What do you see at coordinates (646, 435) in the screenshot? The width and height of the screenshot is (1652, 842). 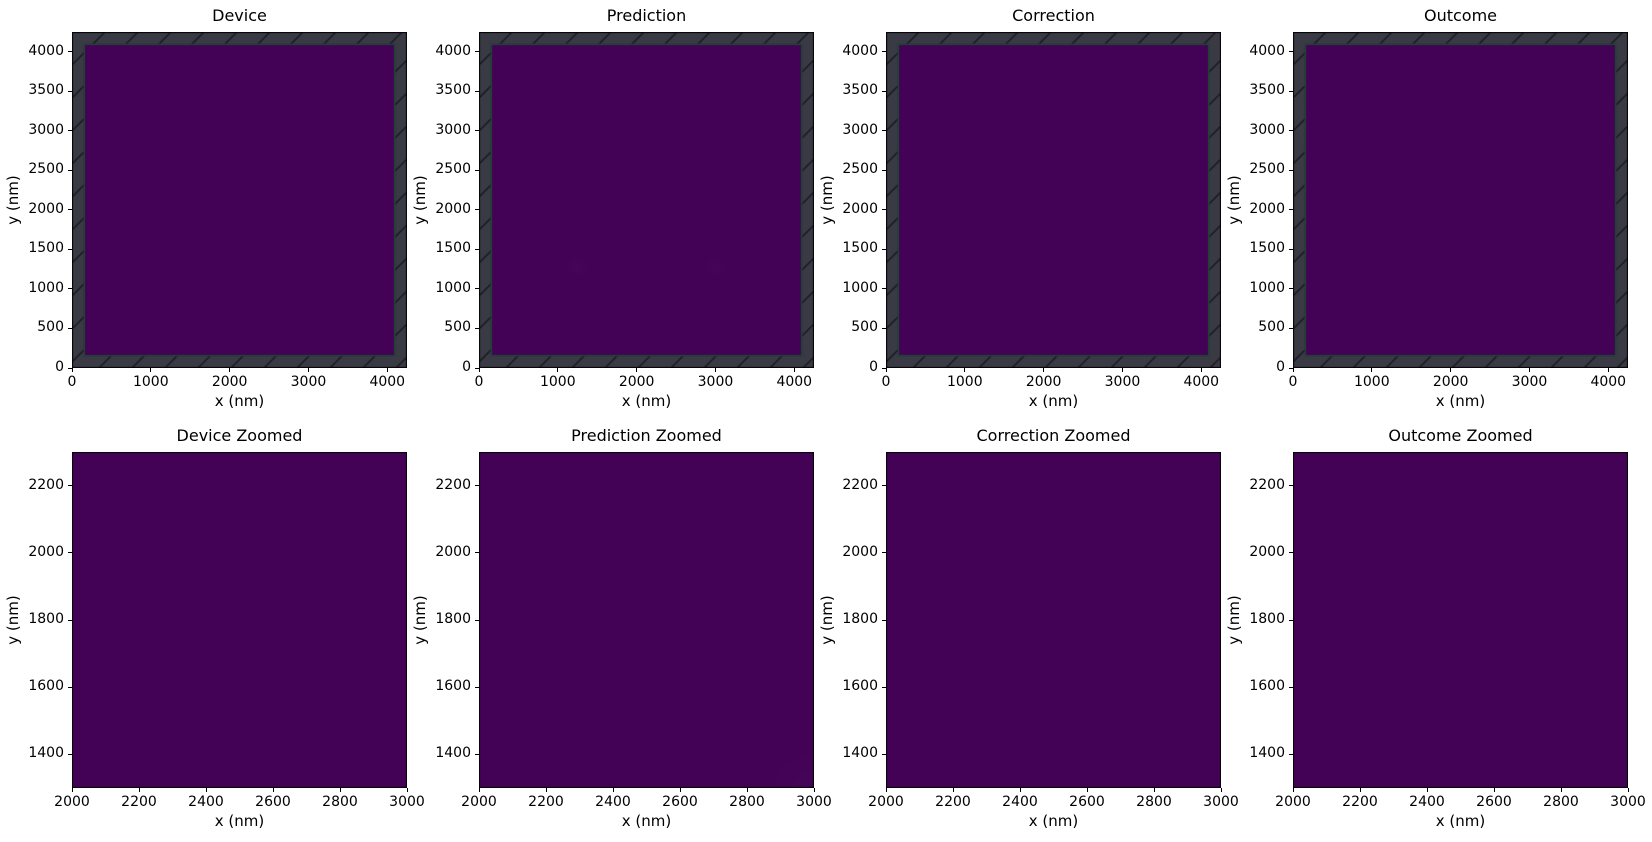 I see `panel-title-prediction-zoomed: Prediction Zoomed` at bounding box center [646, 435].